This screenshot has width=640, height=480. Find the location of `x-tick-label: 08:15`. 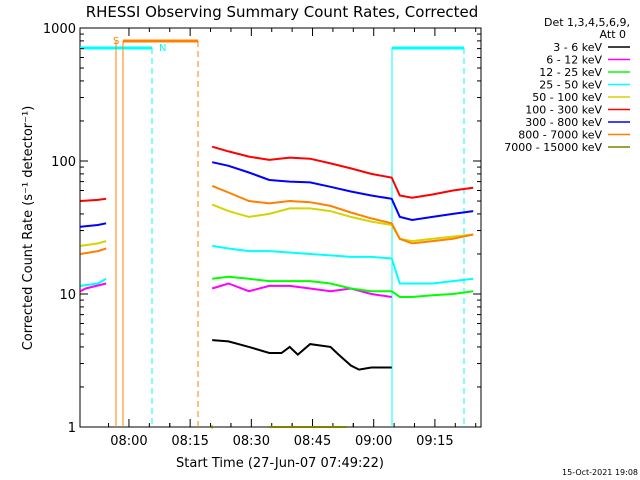

x-tick-label: 08:15 is located at coordinates (189, 441).